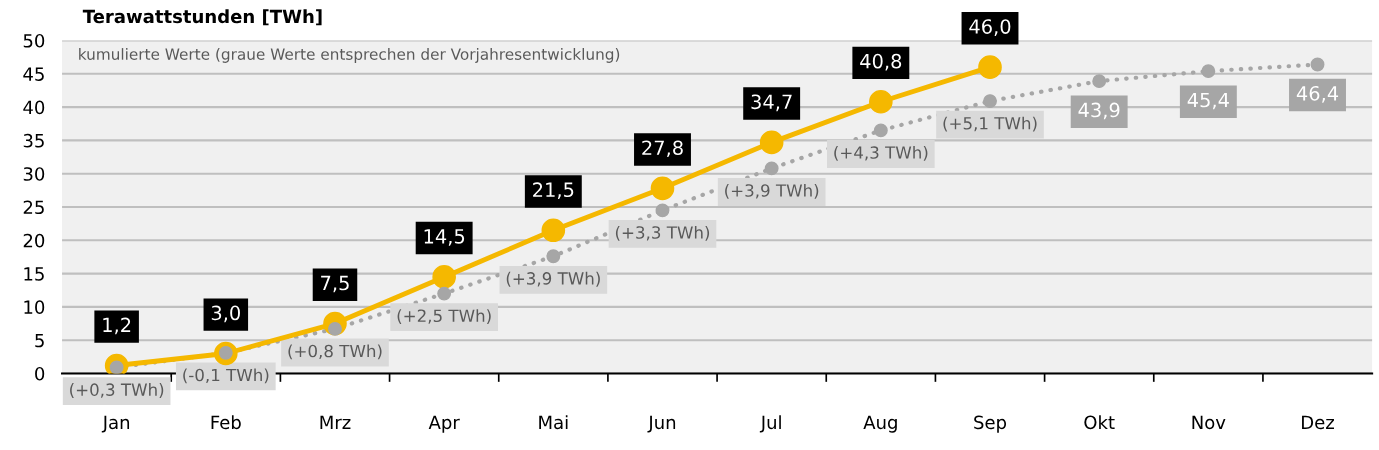 The width and height of the screenshot is (1379, 450). I want to click on chart-subtitle: kumulierte Werte (graue Werte entsprechen der Vorjahresentwicklung), so click(349, 55).